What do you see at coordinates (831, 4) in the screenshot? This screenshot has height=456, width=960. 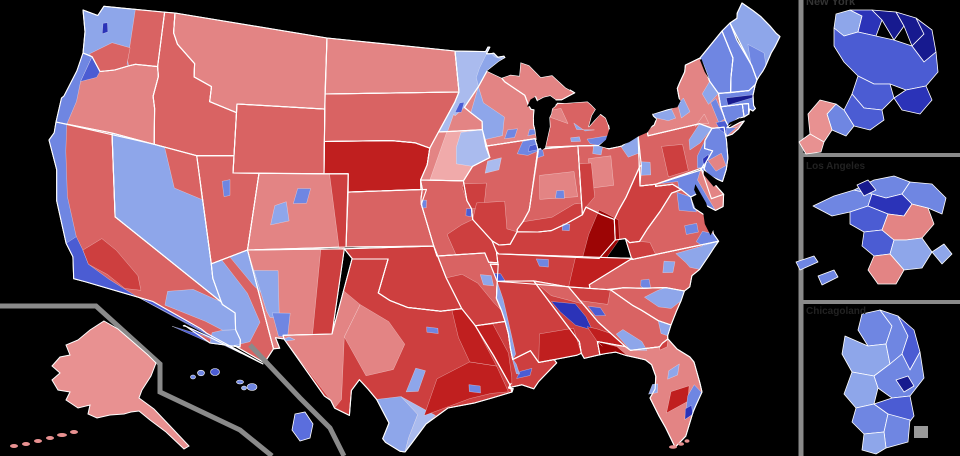 I see `svg-text: New York` at bounding box center [831, 4].